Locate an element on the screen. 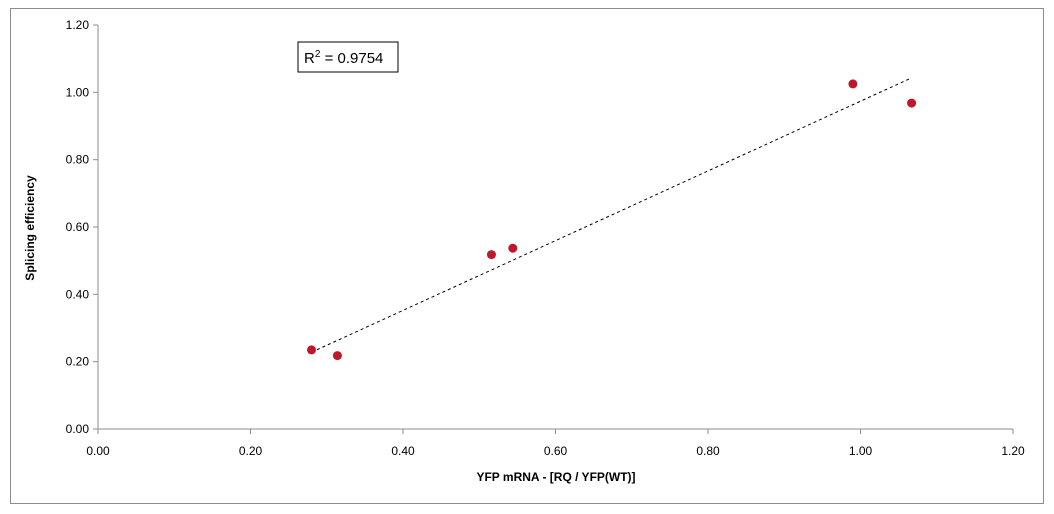 The width and height of the screenshot is (1054, 514). x-axis: 0.00 0.20 0.40 0.60 0.80 1.00 1.20 is located at coordinates (555, 443).